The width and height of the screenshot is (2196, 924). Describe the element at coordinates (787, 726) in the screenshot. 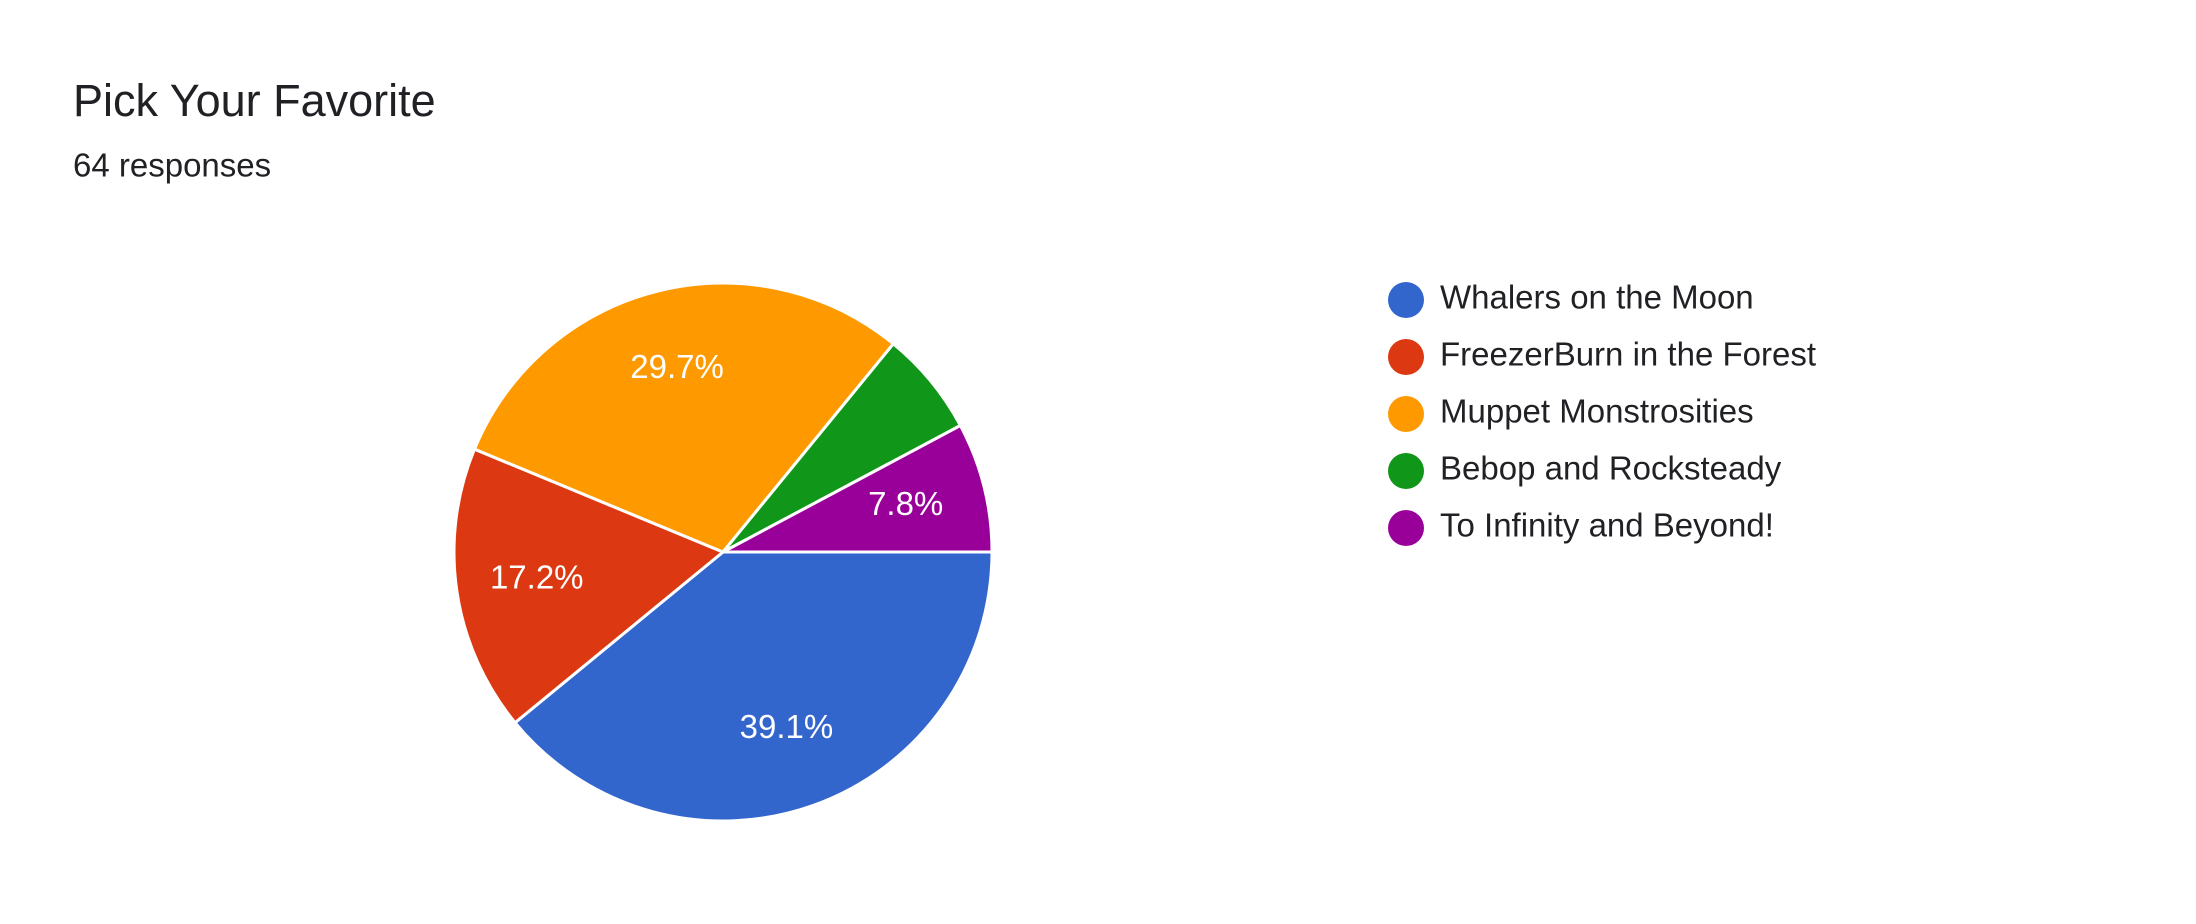

I see `slice-label: 39.1%` at that location.